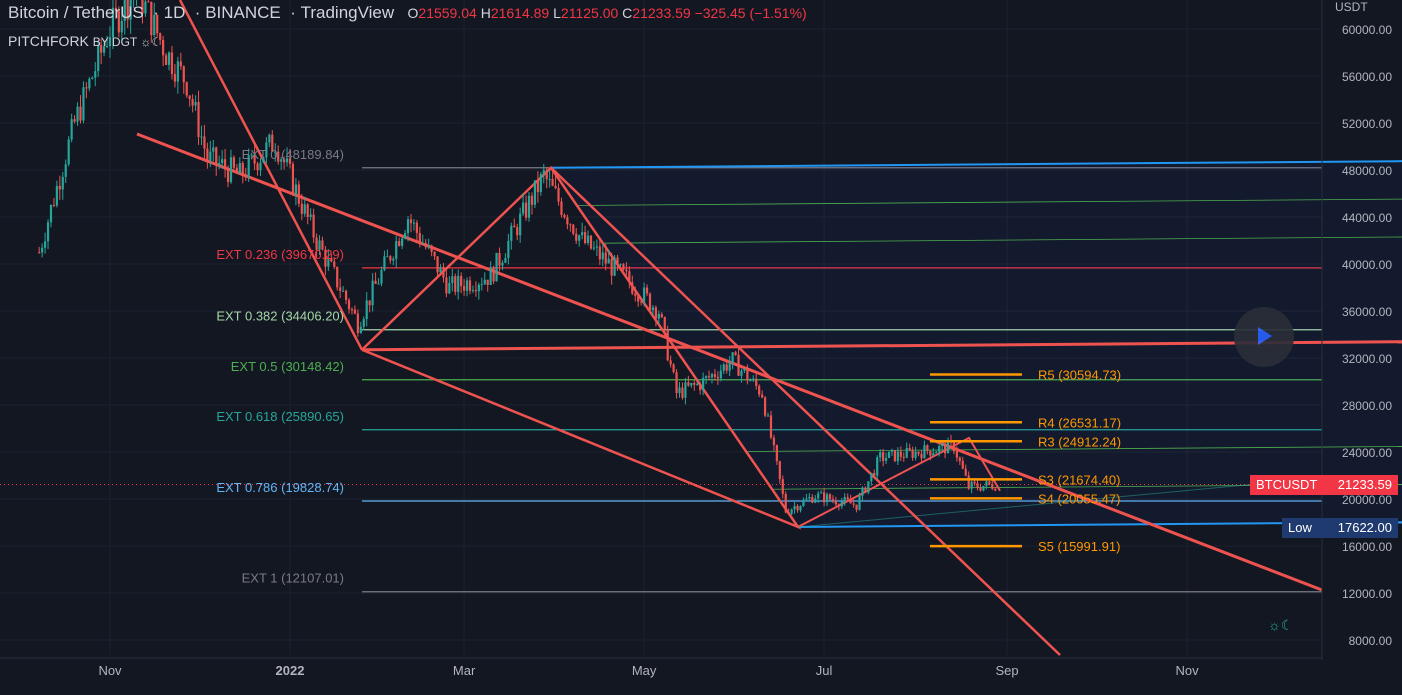  What do you see at coordinates (1079, 441) in the screenshot?
I see `pivot-label: R3 (24912.24)` at bounding box center [1079, 441].